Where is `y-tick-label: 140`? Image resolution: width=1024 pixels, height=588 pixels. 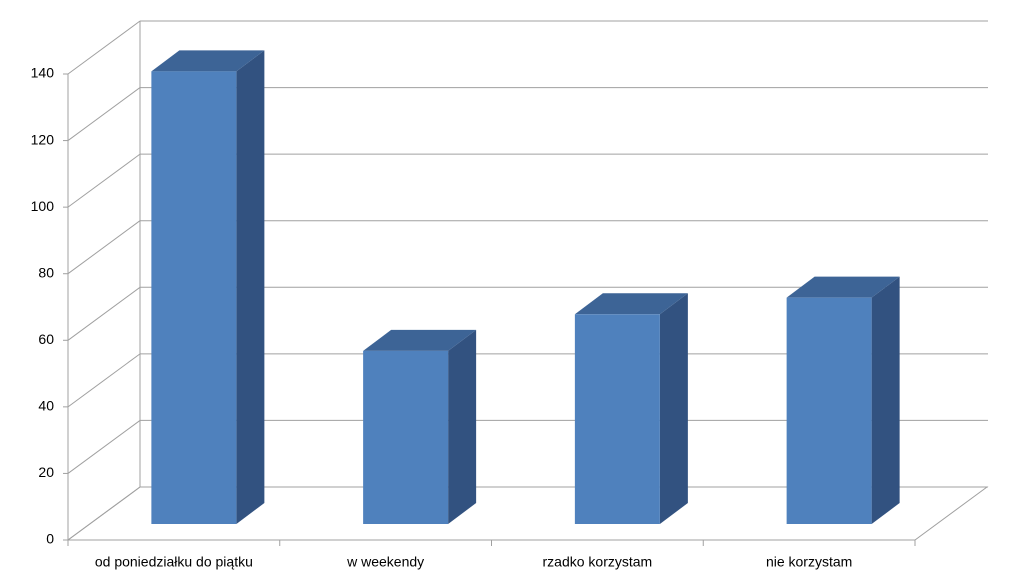
y-tick-label: 140 is located at coordinates (43, 73).